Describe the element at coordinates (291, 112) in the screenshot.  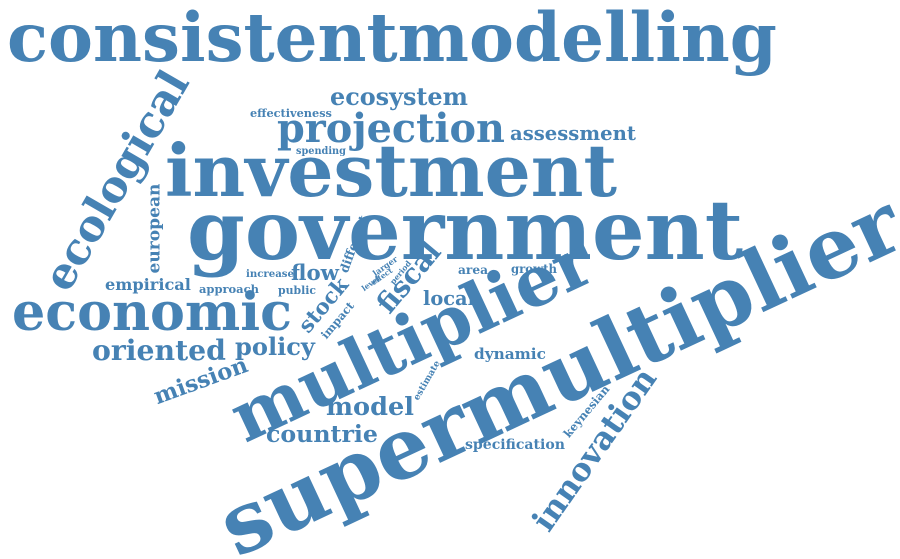
I see `word-effectiveness: effectiveness` at that location.